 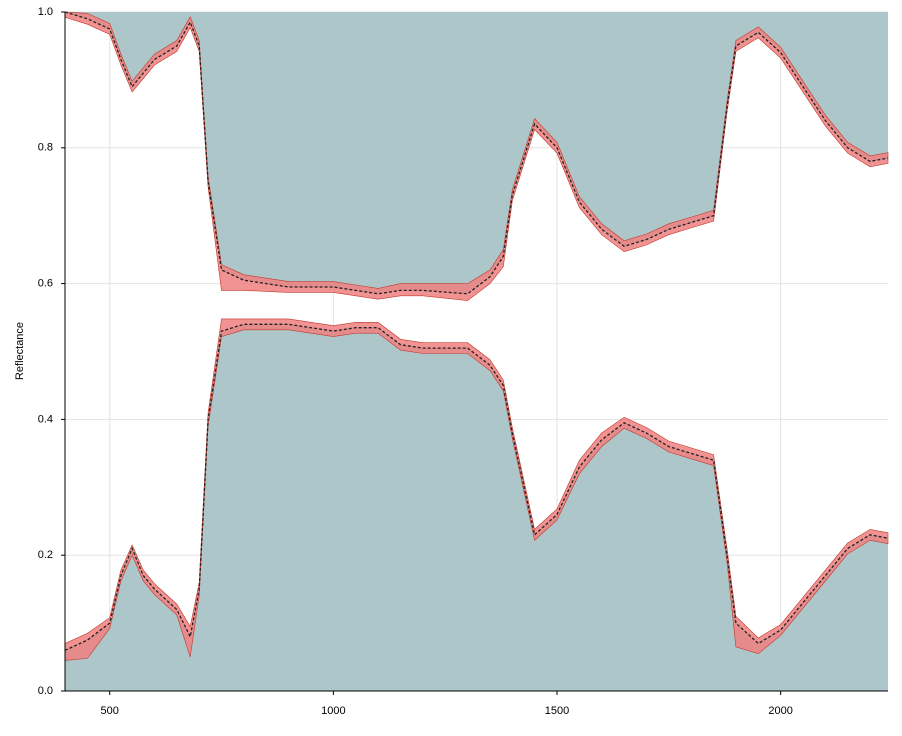 What do you see at coordinates (45, 12) in the screenshot?
I see `y-tick-label: 1.0` at bounding box center [45, 12].